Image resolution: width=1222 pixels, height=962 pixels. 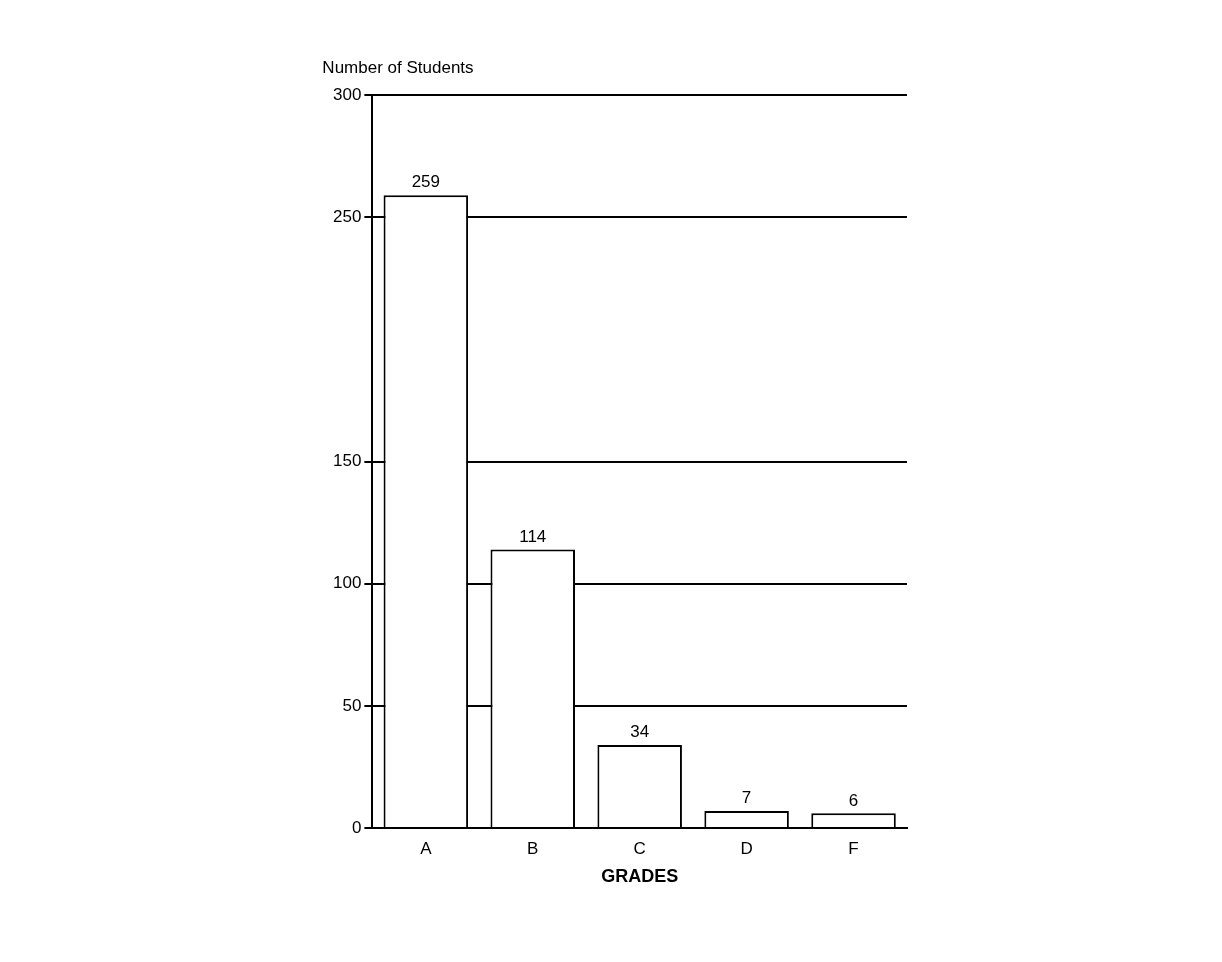 I want to click on y-axis-title: Number of Students, so click(x=398, y=68).